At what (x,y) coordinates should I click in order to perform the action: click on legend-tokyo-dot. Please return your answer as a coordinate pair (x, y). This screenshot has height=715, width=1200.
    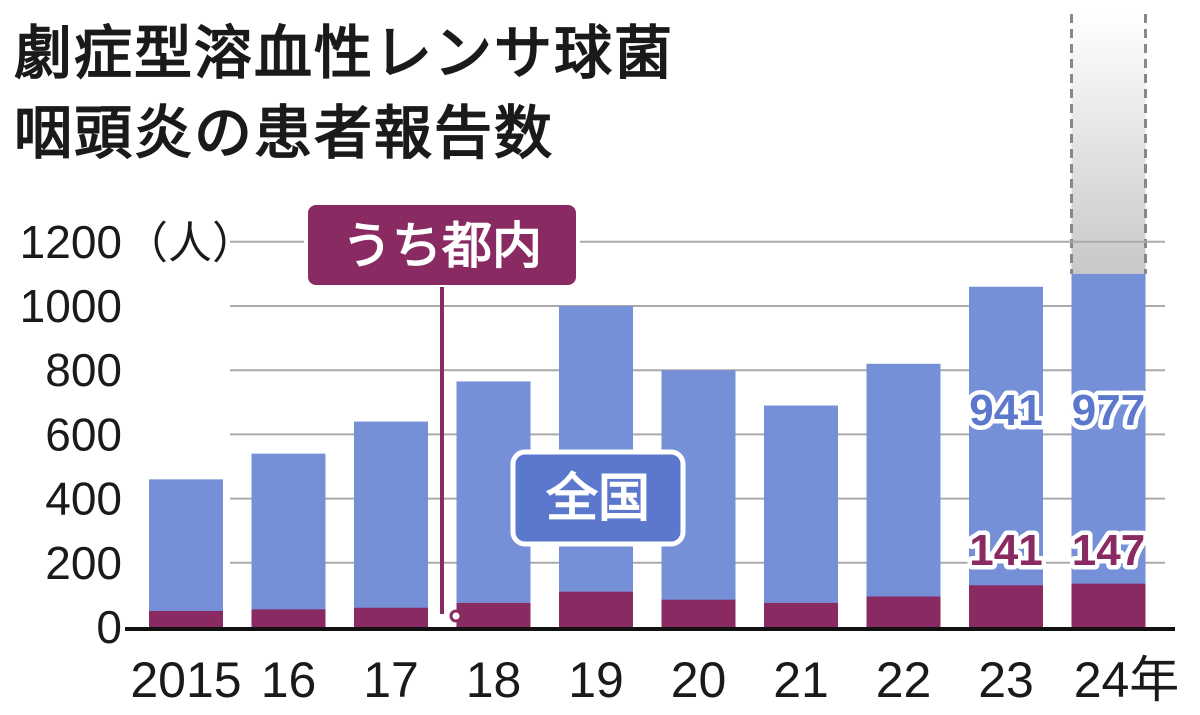
    Looking at the image, I should click on (456, 616).